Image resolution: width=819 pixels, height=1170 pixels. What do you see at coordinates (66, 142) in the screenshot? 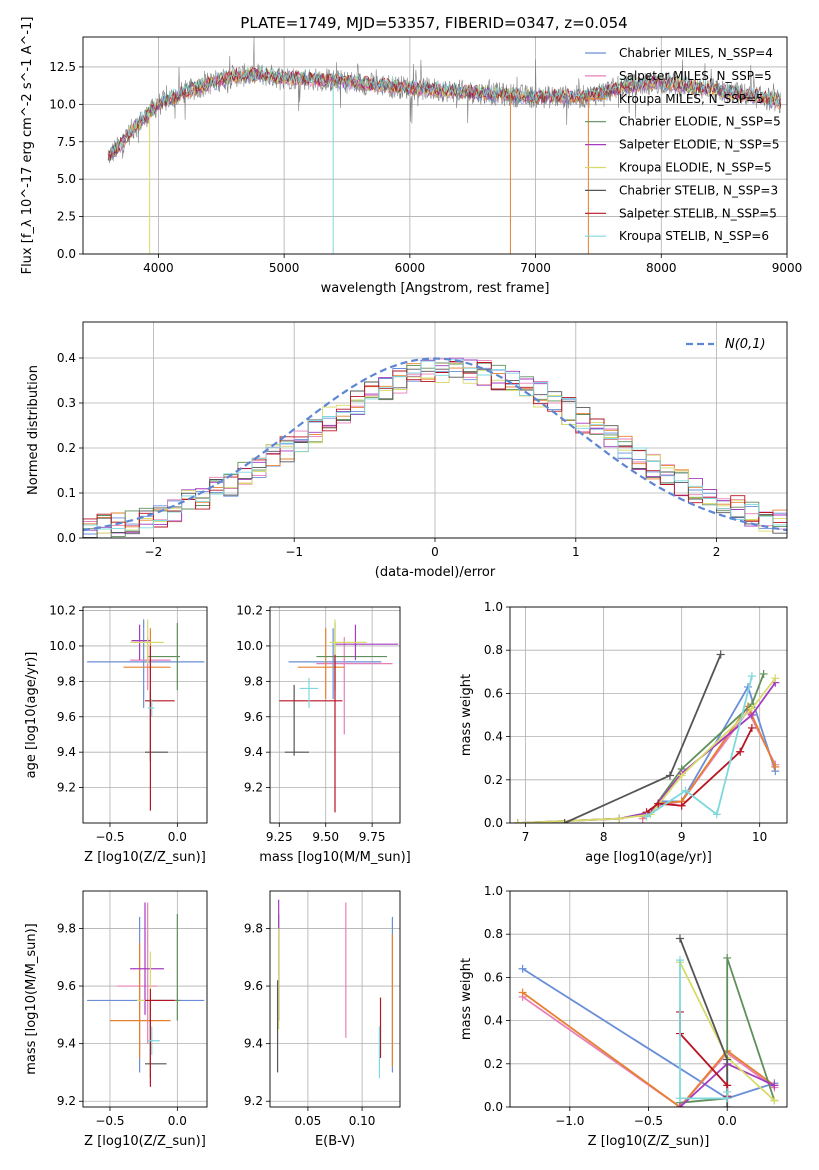
I see `y-tick-label: 7.5` at bounding box center [66, 142].